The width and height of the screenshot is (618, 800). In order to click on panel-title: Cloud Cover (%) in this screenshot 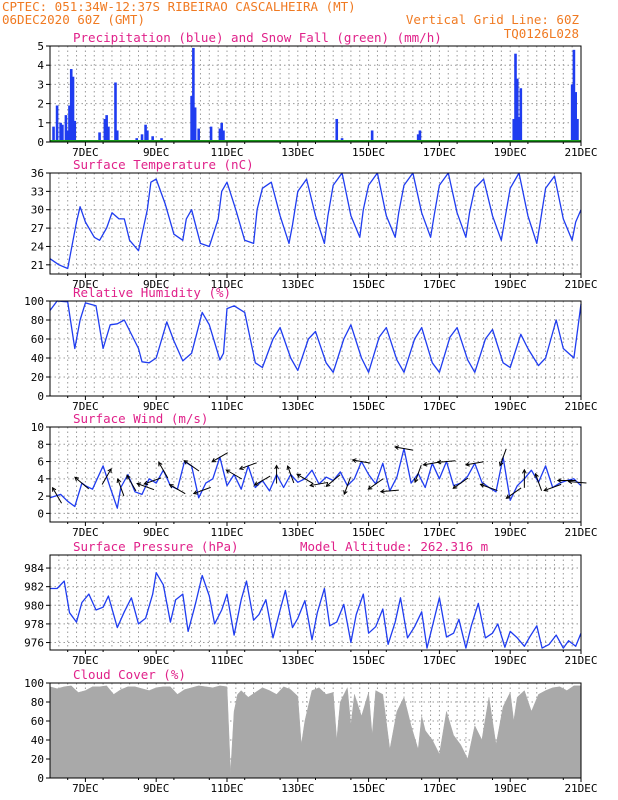, I will do `click(129, 674)`.